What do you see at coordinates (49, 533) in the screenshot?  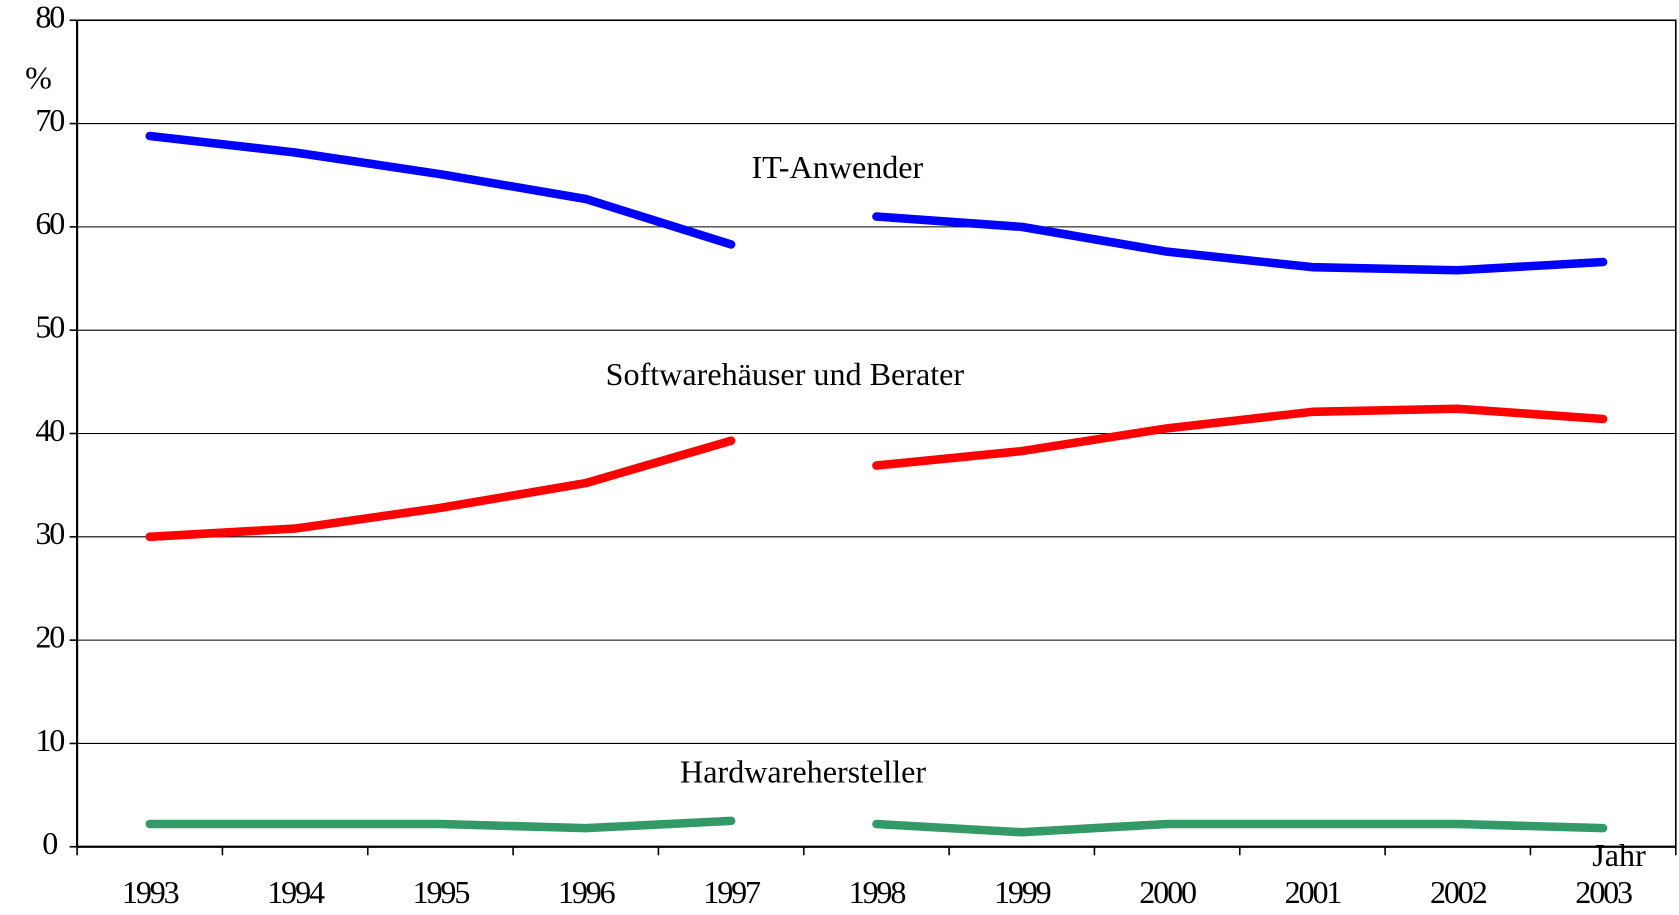 I see `y-tick-label: 30` at bounding box center [49, 533].